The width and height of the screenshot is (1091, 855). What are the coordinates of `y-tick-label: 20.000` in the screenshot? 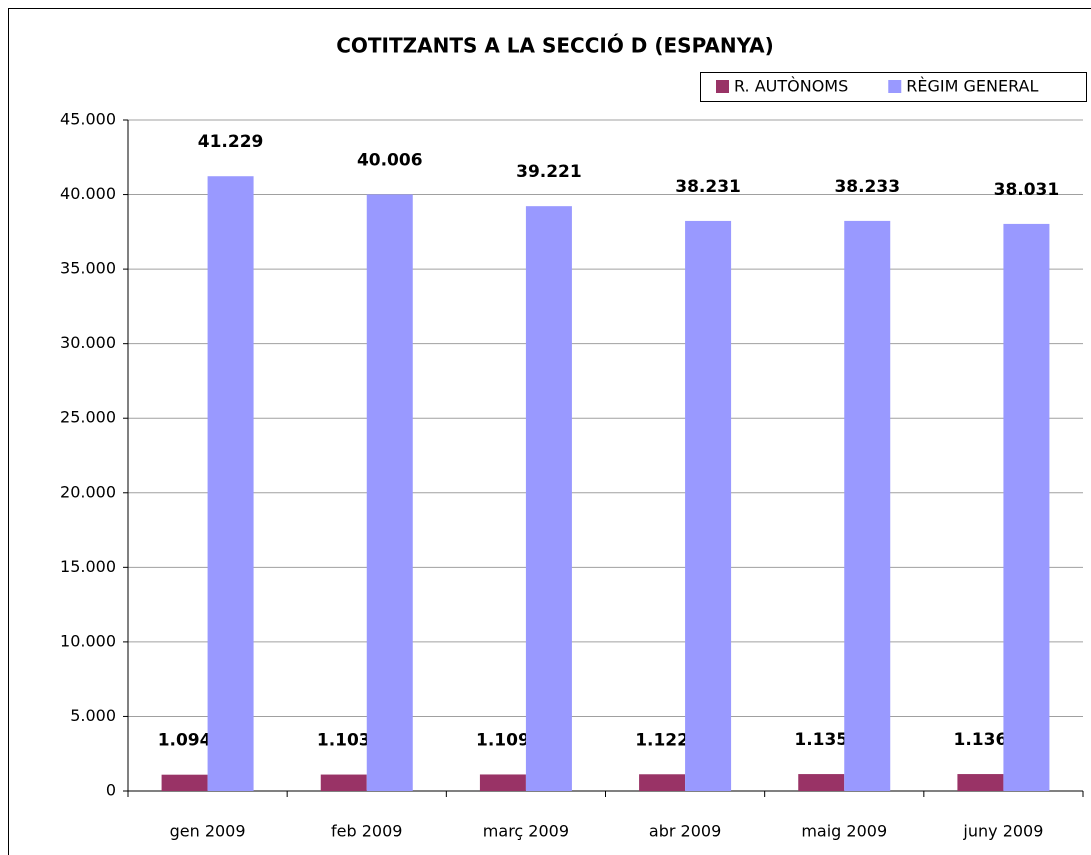 It's located at (88, 491).